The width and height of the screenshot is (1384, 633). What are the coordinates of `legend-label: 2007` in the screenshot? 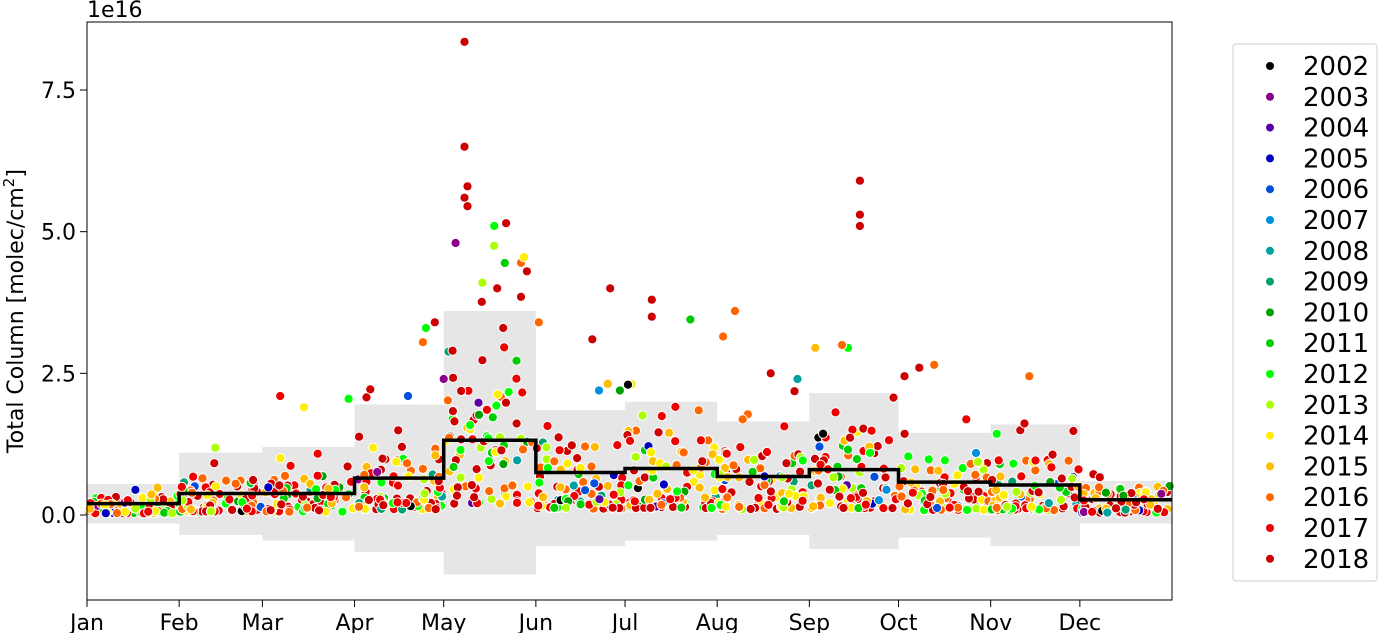 It's located at (1336, 221).